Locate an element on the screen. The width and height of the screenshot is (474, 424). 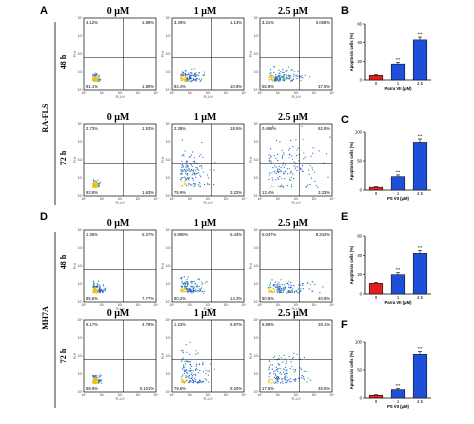
y-tick-label: 0 is located at coordinates (361, 80).